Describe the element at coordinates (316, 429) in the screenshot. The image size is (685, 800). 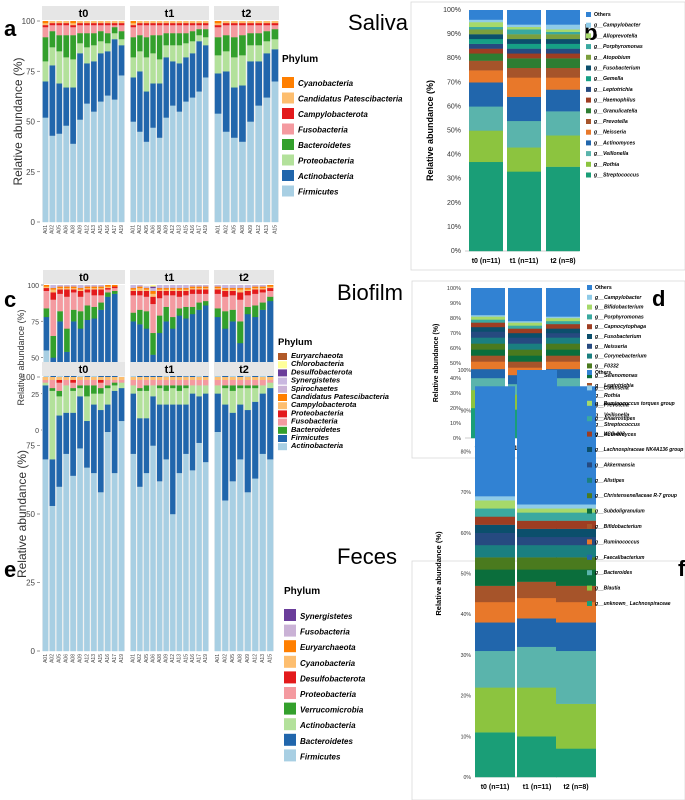
I see `legend-entry: Bacteroidetes` at that location.